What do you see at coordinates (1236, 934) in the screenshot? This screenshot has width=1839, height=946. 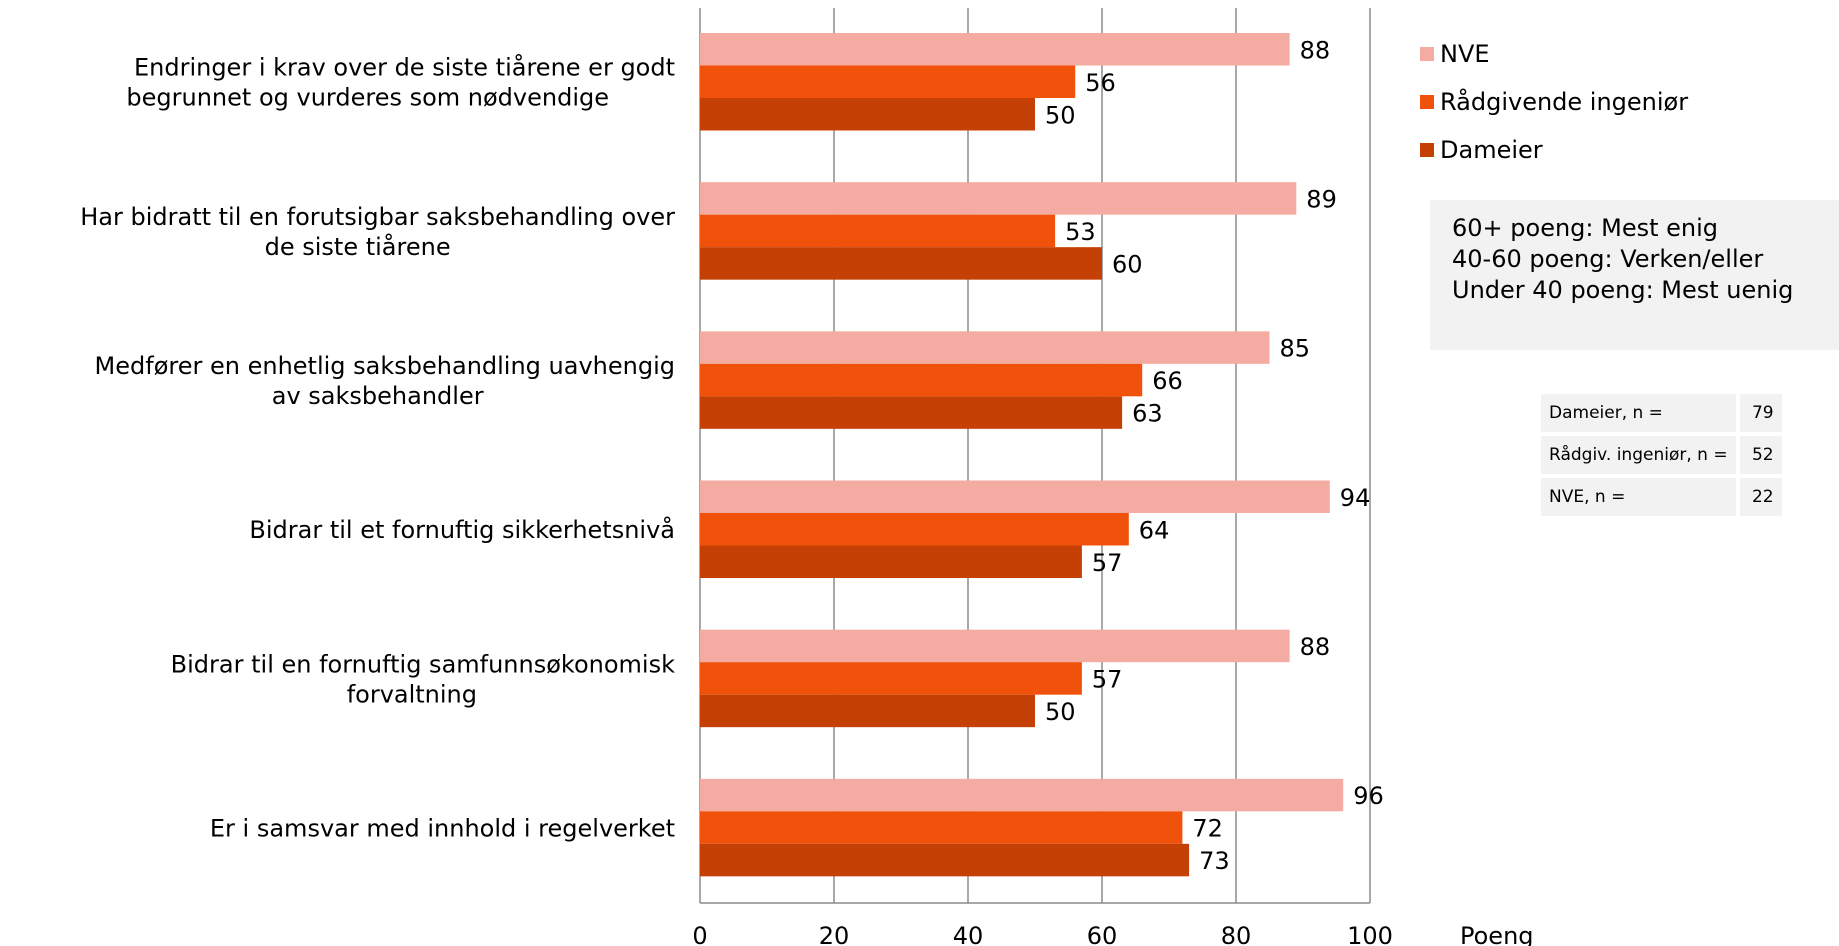 I see `x-tick-label: 80` at bounding box center [1236, 934].